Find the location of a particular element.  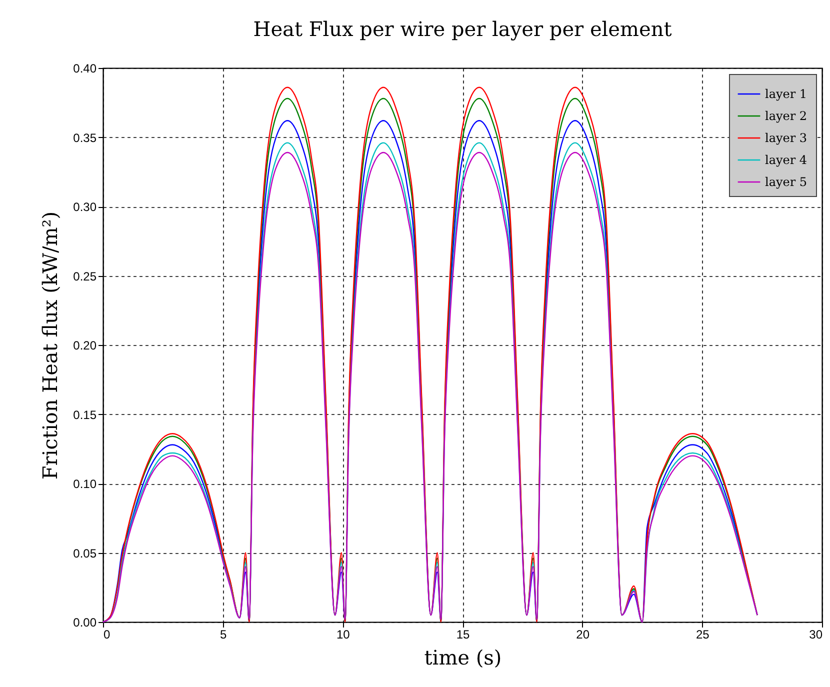

legend-label: layer 2 is located at coordinates (786, 116).